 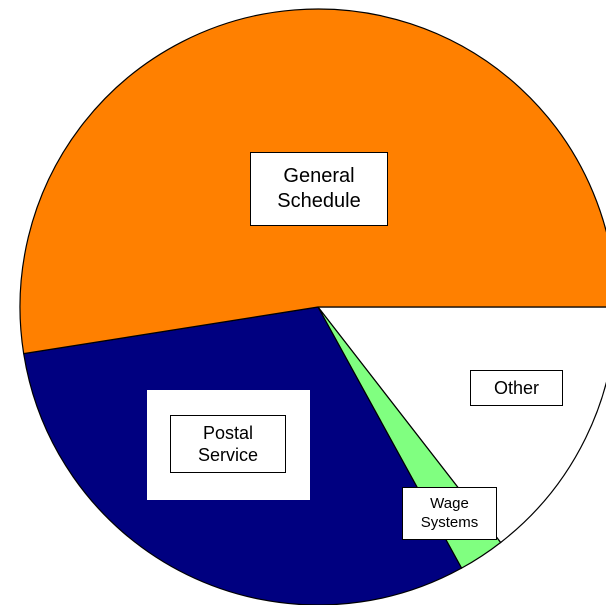 I want to click on slice-label: Postal Service, so click(x=228, y=444).